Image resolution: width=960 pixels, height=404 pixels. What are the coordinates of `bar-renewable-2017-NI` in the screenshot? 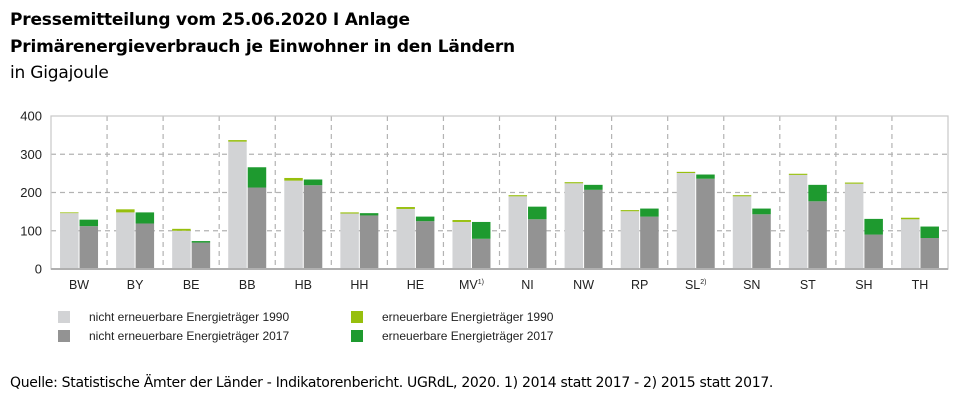 It's located at (537, 213).